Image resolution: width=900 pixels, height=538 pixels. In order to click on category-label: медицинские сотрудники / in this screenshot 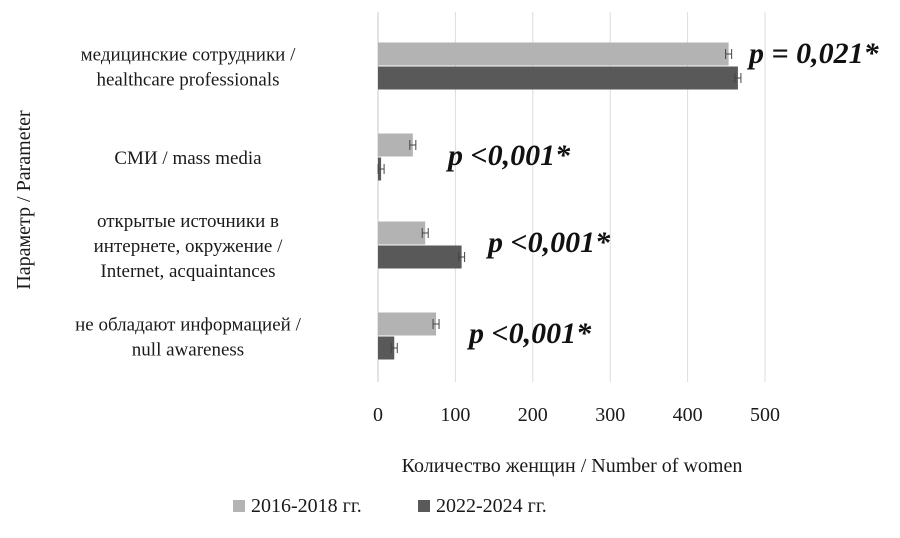, I will do `click(188, 55)`.